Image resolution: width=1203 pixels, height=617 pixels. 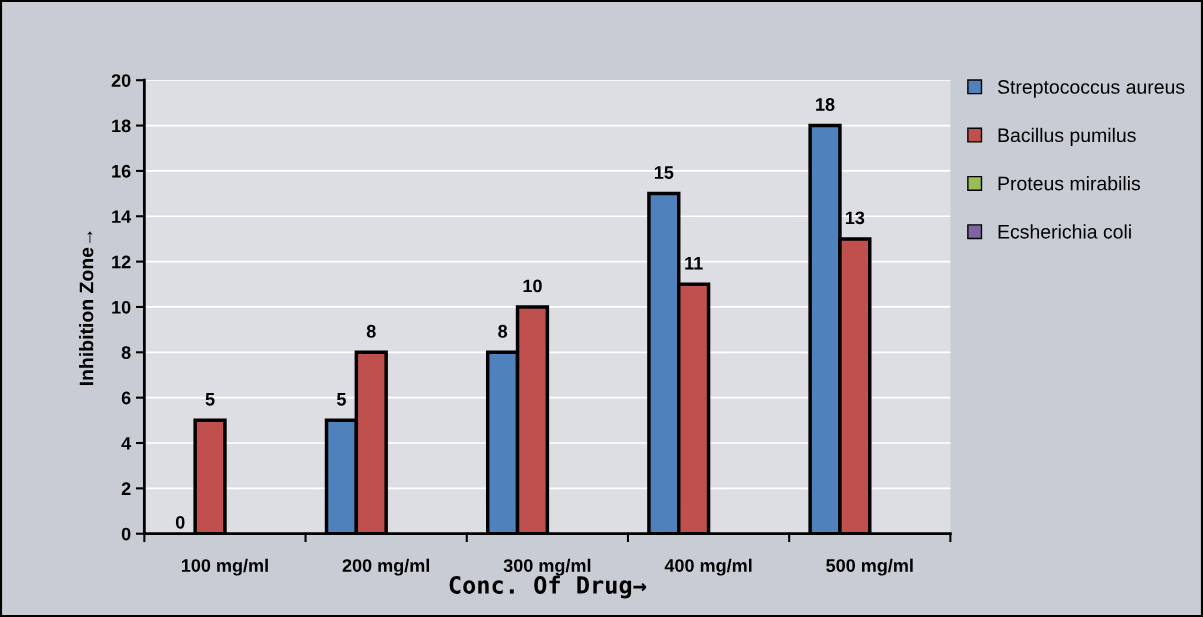 I want to click on x-tick-label: 400 mg/ml, so click(x=708, y=567).